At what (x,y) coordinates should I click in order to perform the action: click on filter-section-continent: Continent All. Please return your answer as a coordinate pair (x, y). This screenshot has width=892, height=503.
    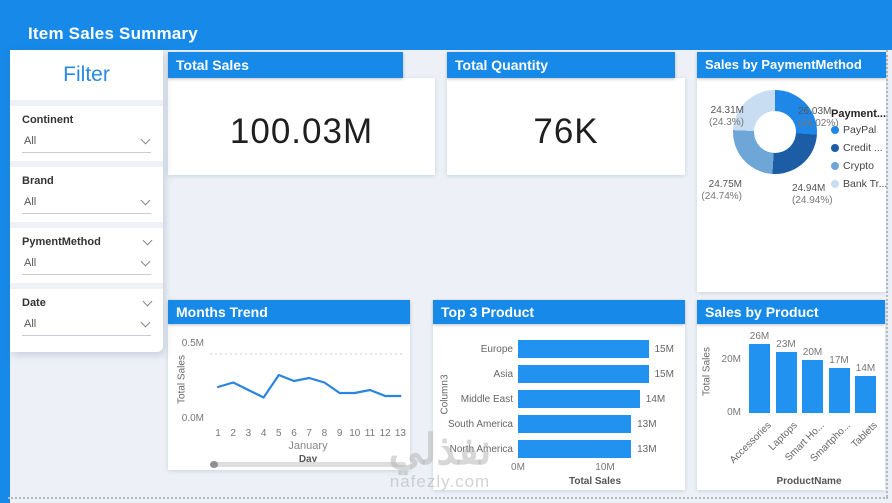
    Looking at the image, I should click on (86, 133).